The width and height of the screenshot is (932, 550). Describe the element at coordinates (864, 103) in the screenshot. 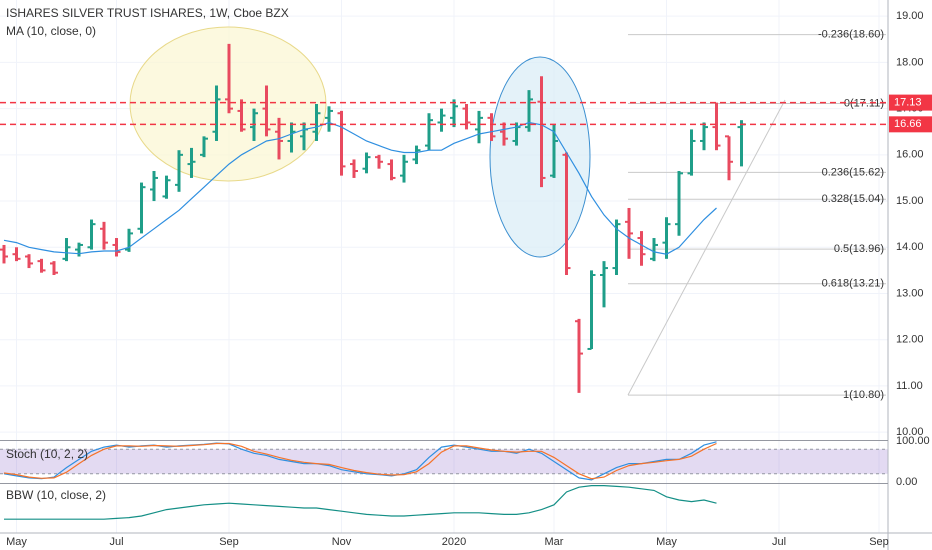

I see `fib-label: 0(17.11)` at that location.